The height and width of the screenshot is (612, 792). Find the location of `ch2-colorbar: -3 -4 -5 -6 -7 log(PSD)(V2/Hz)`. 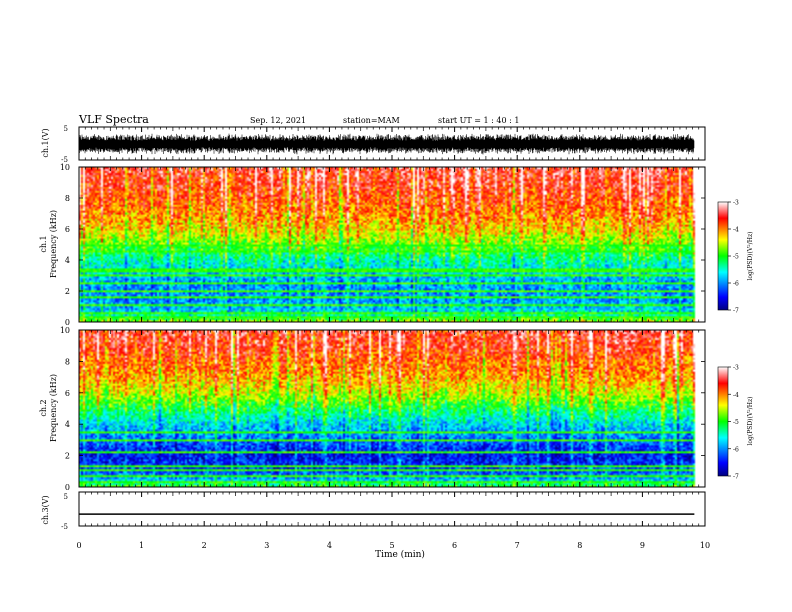

ch2-colorbar: -3 -4 -5 -6 -7 log(PSD)(V2/Hz) is located at coordinates (736, 423).